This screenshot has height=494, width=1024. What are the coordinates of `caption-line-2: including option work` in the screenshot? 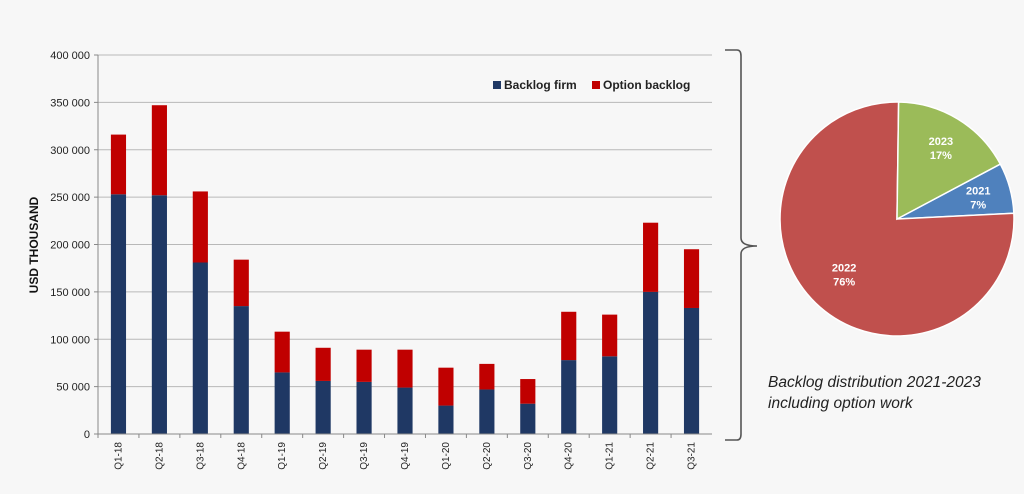 It's located at (840, 403).